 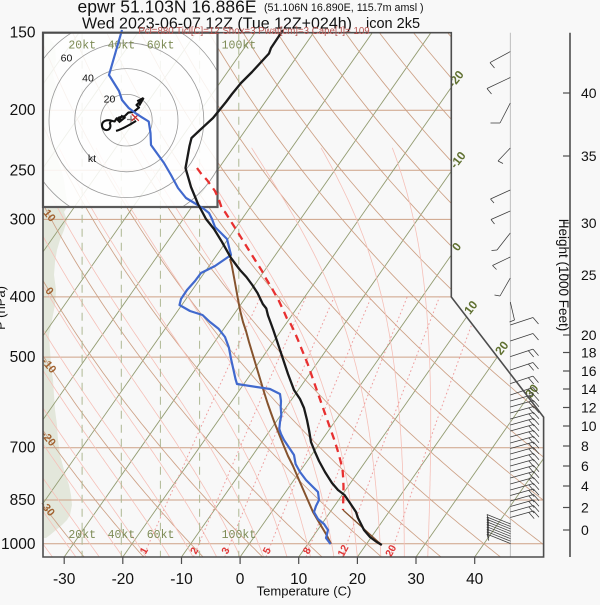 What do you see at coordinates (23, 297) in the screenshot?
I see `svg-text: 400` at bounding box center [23, 297].